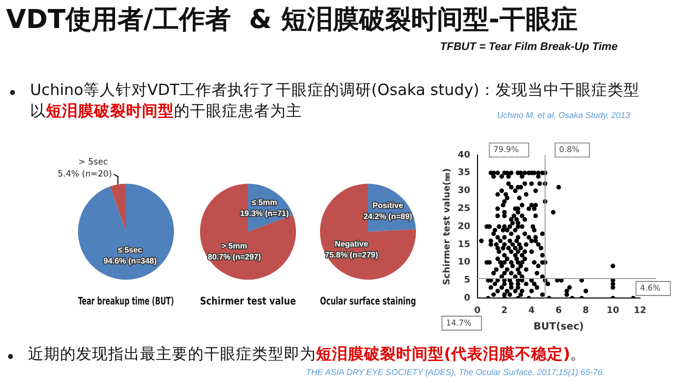 The height and width of the screenshot is (382, 698). I want to click on text: 0.8%, so click(569, 149).